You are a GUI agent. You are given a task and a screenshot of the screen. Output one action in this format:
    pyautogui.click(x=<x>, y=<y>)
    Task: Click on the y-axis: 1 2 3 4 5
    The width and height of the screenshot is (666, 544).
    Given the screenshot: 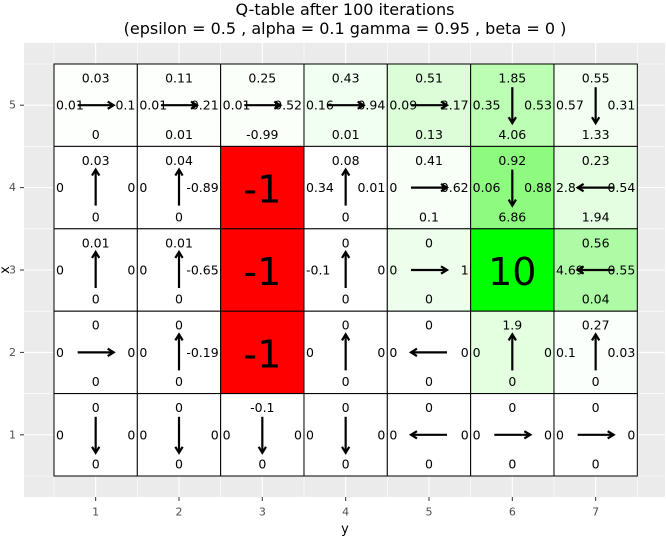 What is the action you would take?
    pyautogui.click(x=16, y=270)
    